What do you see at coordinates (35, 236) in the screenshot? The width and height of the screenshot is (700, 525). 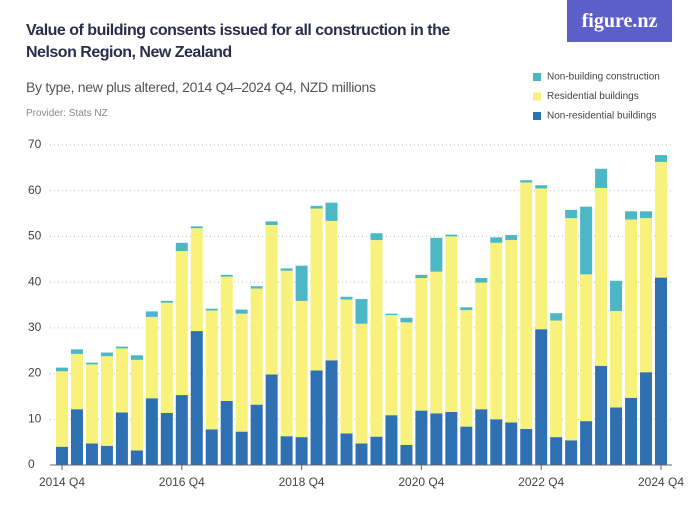 I see `y-tick-label: 50` at bounding box center [35, 236].